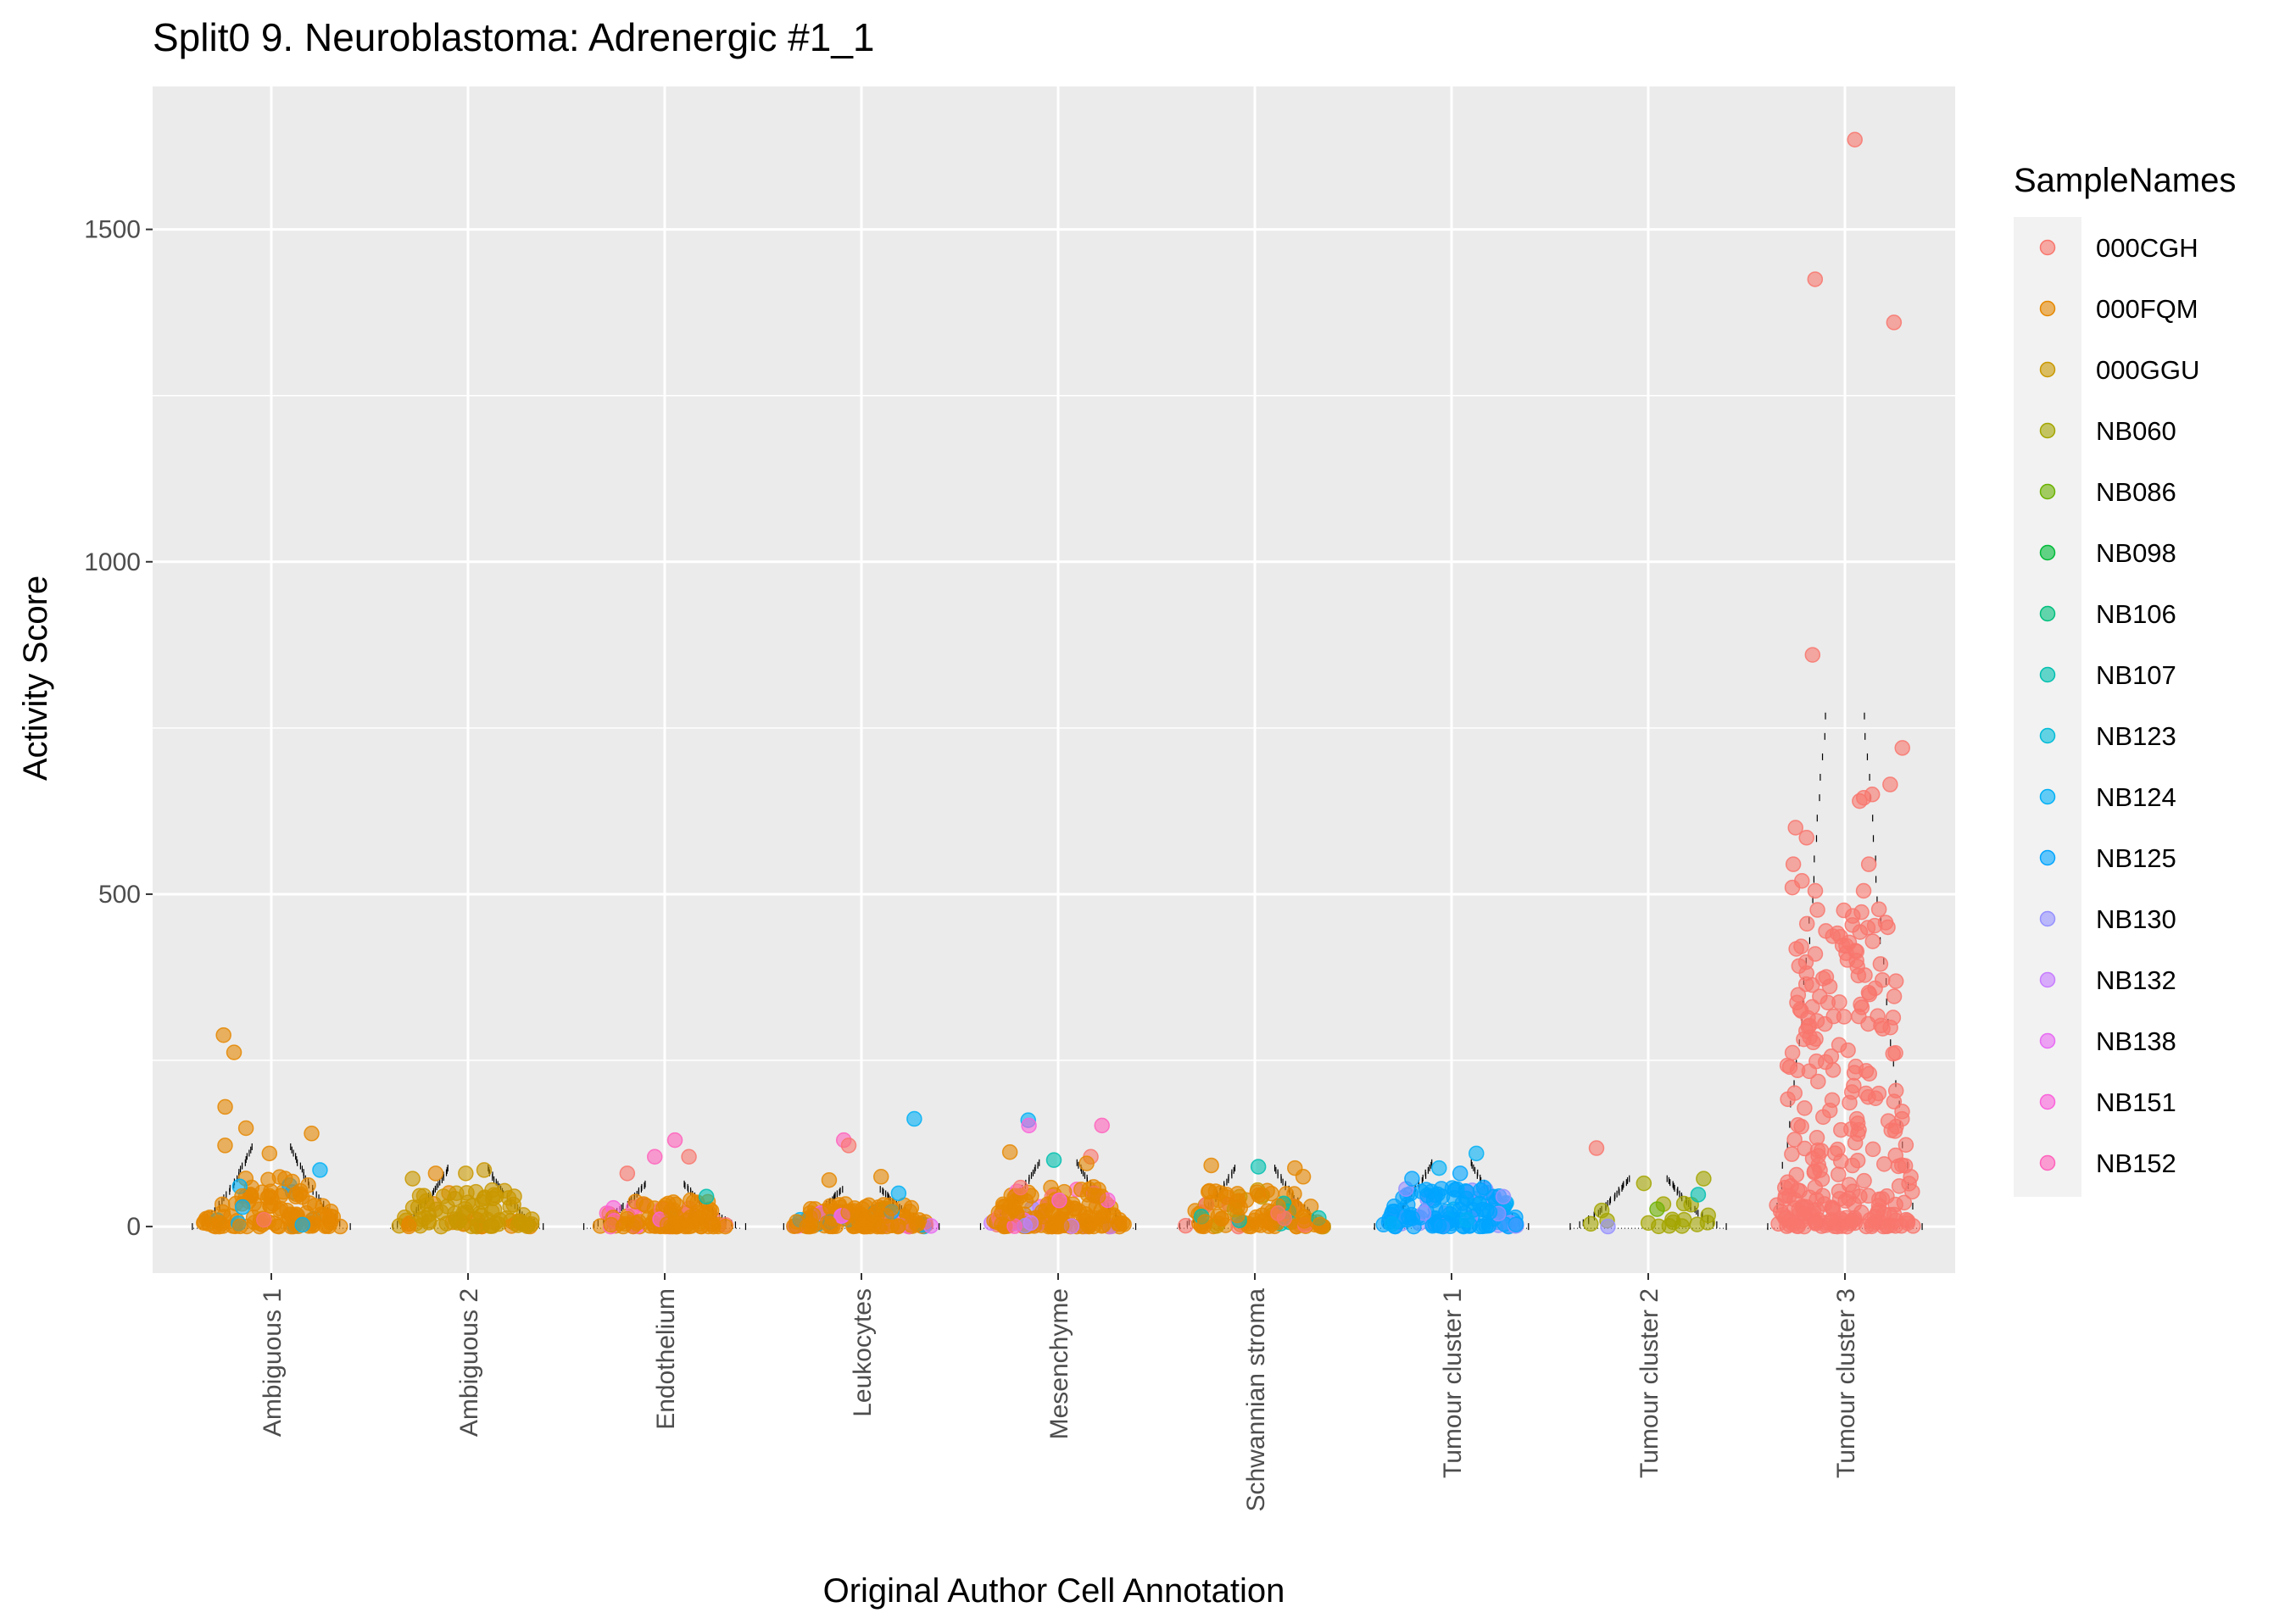 This screenshot has width=2296, height=1624. I want to click on y-tick-label: 1500, so click(112, 230).